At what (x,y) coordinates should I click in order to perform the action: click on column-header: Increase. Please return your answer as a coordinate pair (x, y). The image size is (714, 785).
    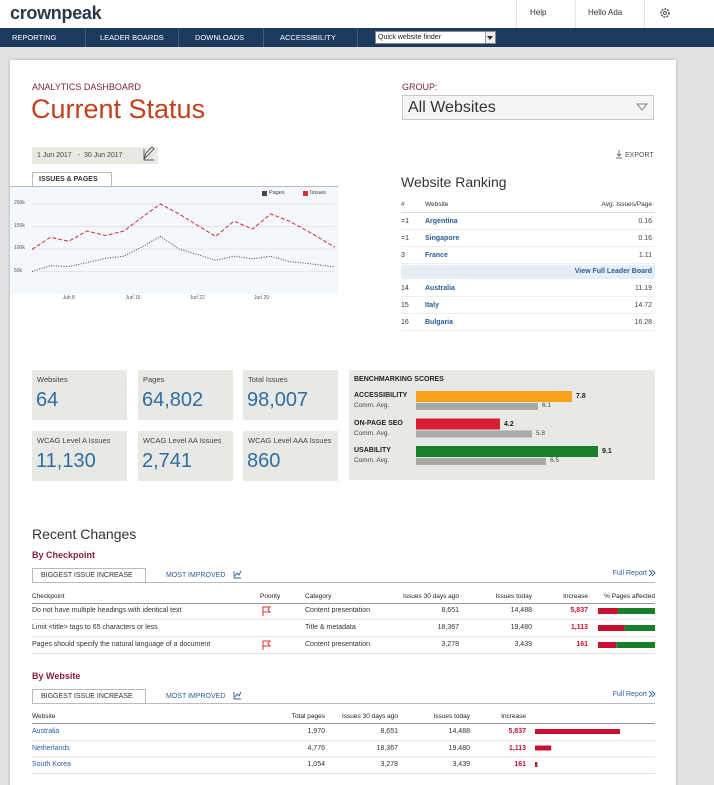
    Looking at the image, I should click on (575, 596).